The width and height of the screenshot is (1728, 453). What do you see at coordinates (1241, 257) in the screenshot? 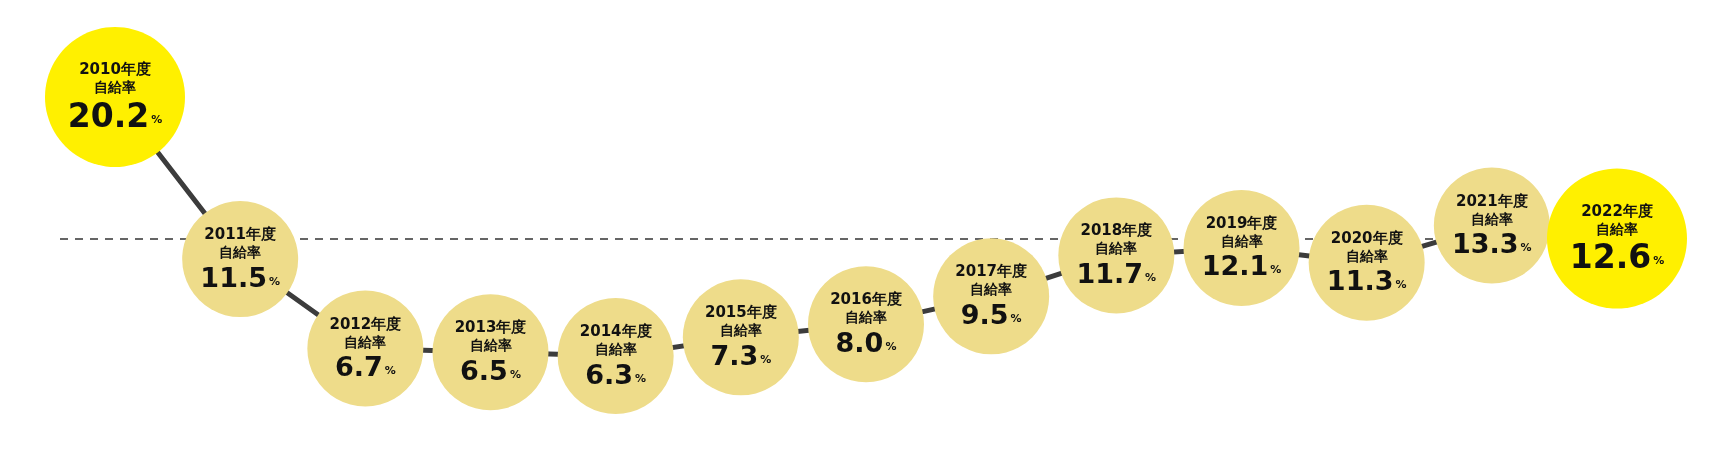
I see `data-label: 自給率 12.1%` at bounding box center [1241, 257].